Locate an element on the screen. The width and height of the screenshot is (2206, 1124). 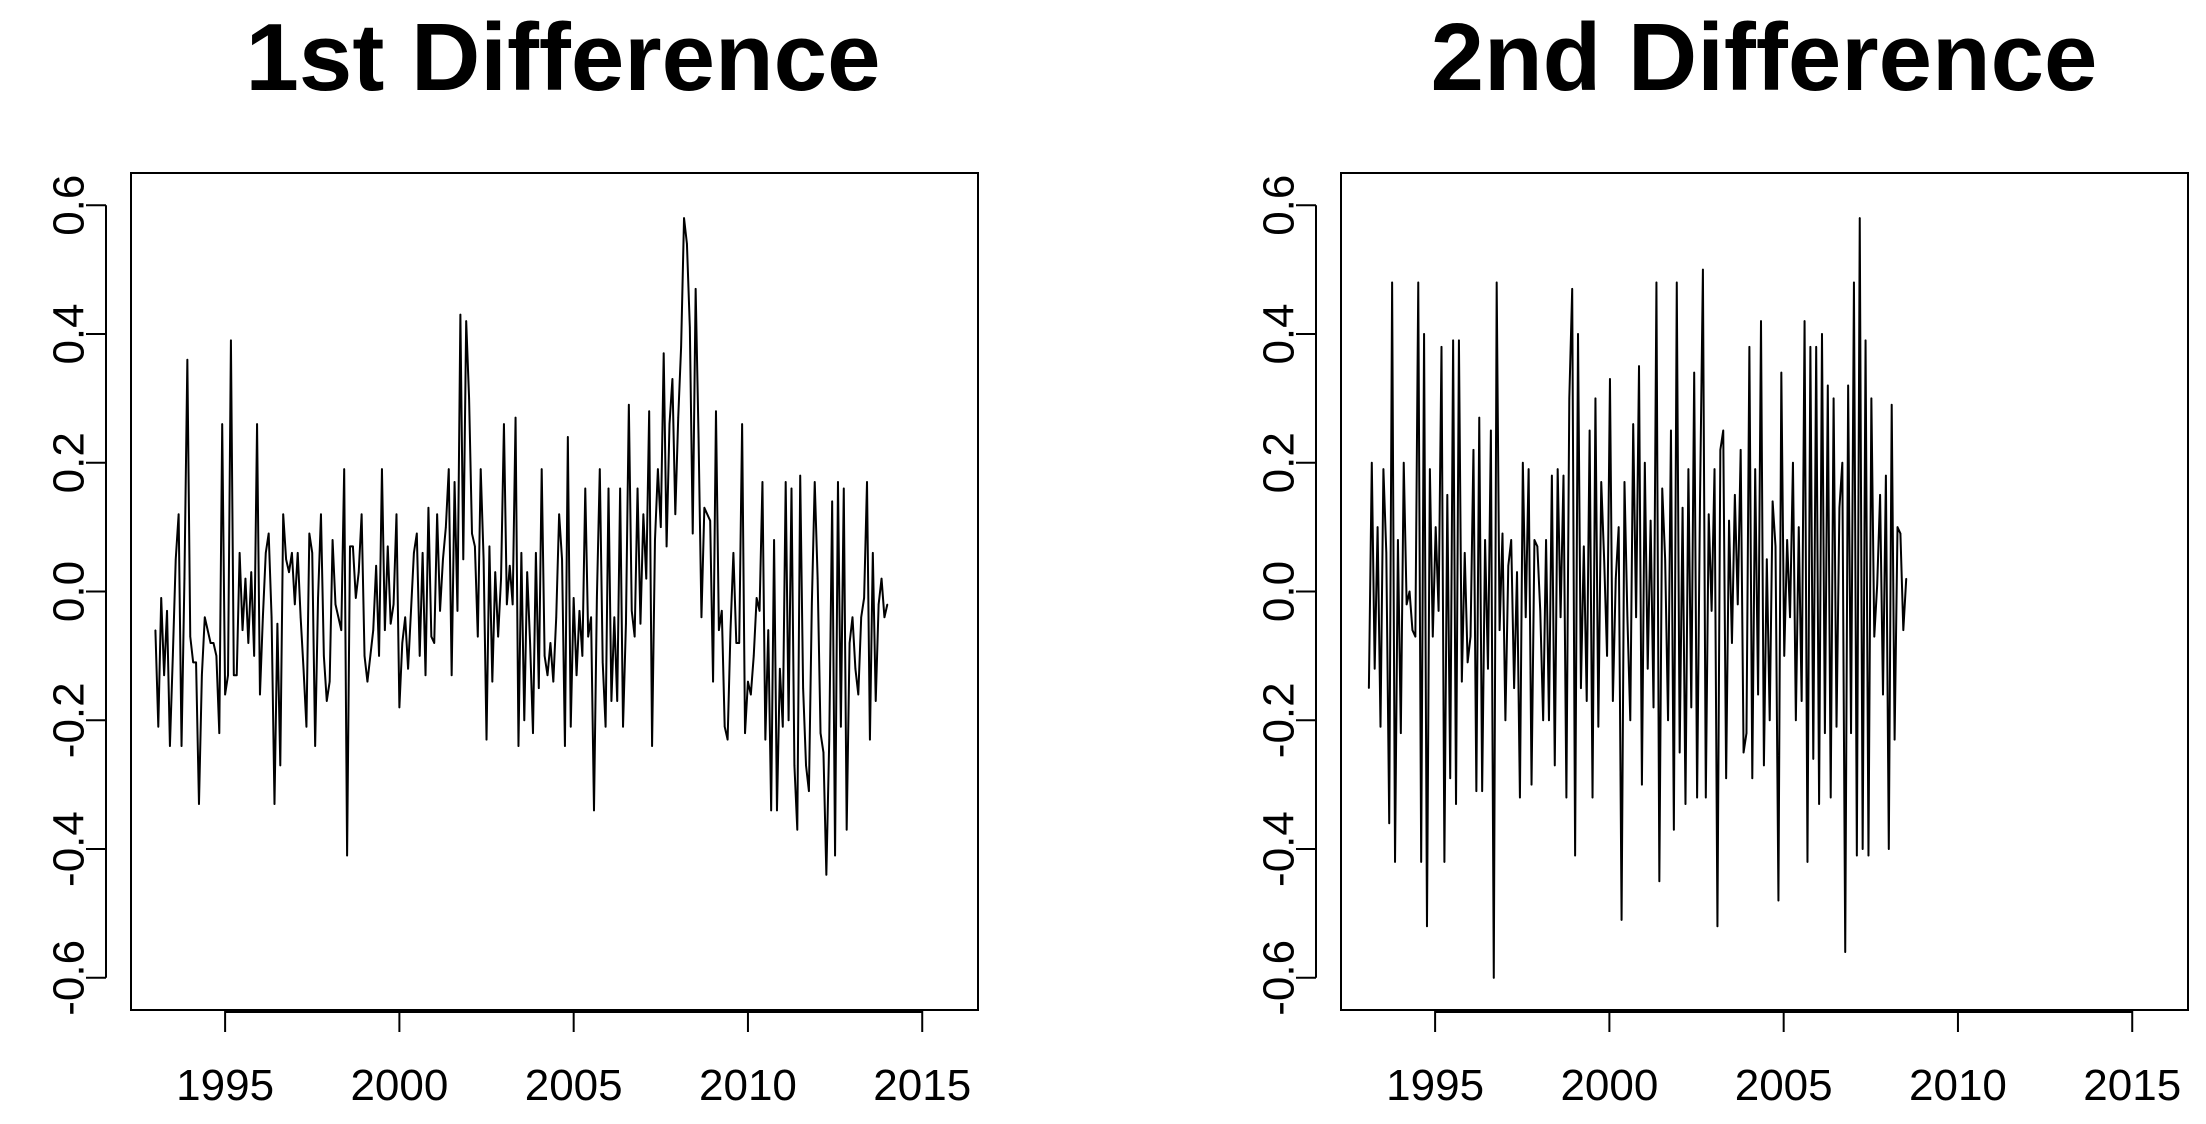
chart-title: 1st Difference is located at coordinates (563, 57).